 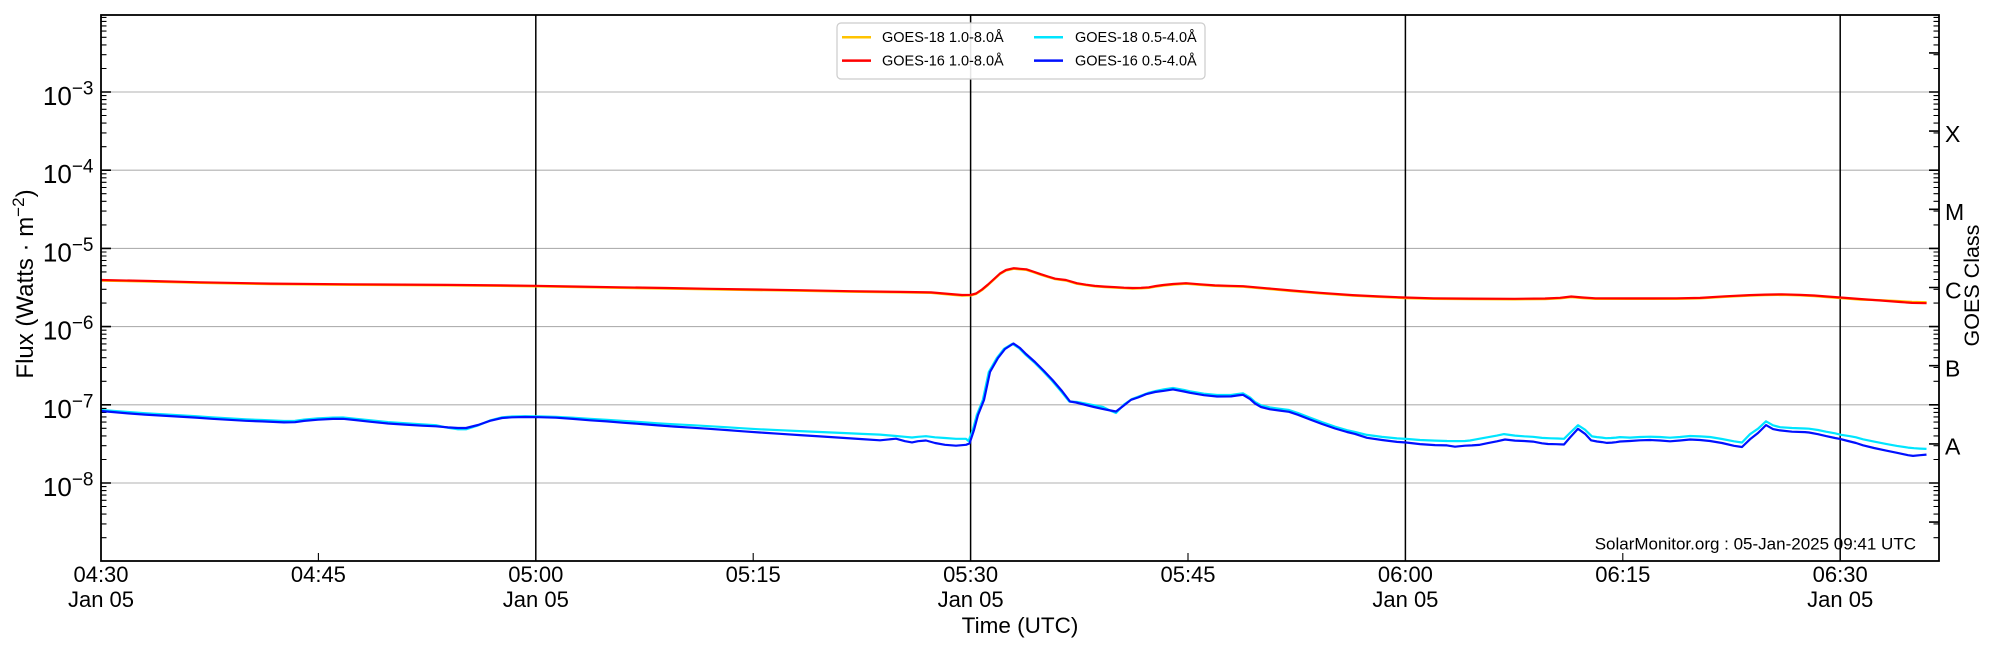 I want to click on svg-text: 05:00, so click(x=535, y=574).